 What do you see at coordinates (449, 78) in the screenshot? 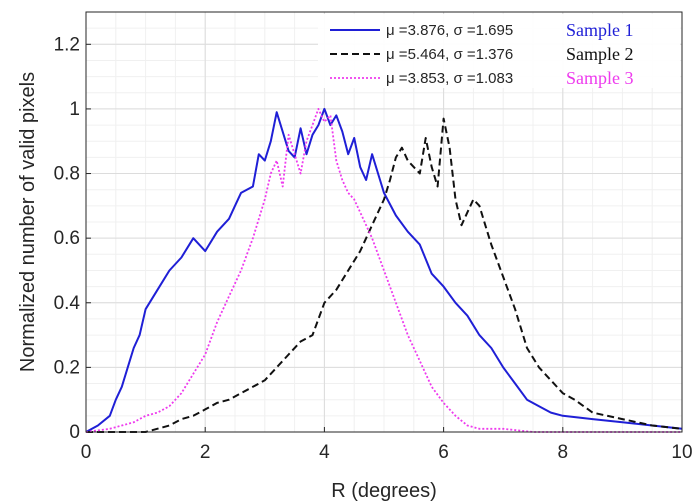
I see `legend-stats-3: μ =3.853, σ =1.083` at bounding box center [449, 78].